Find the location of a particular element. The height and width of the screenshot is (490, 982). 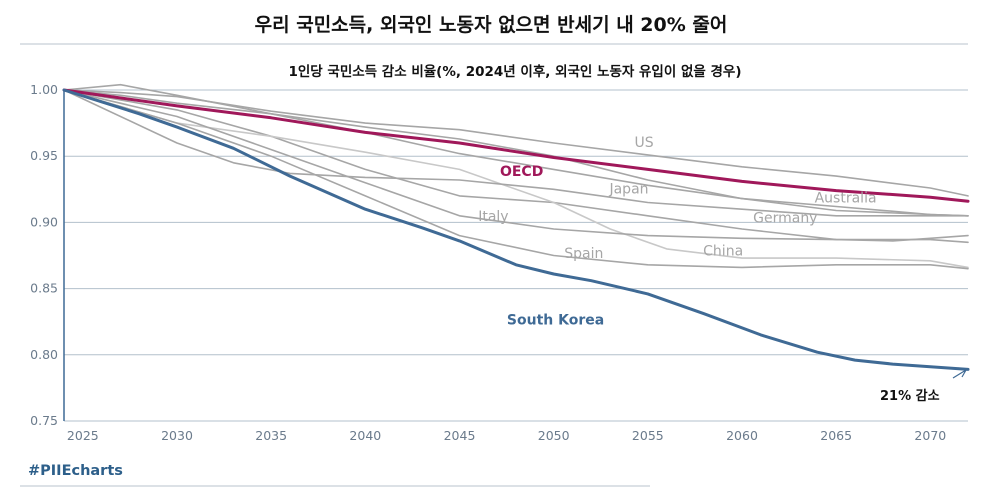

x-tick-label: 2050 is located at coordinates (554, 435).